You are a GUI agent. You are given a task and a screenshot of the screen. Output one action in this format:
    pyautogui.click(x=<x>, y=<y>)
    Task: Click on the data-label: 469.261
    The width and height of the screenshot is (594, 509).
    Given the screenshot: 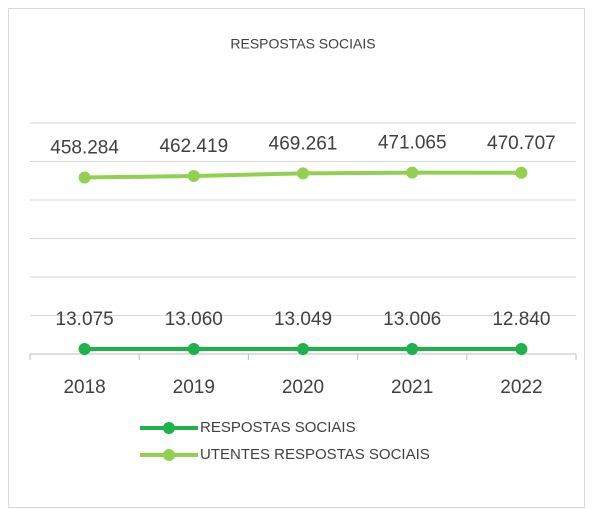 What is the action you would take?
    pyautogui.click(x=303, y=143)
    